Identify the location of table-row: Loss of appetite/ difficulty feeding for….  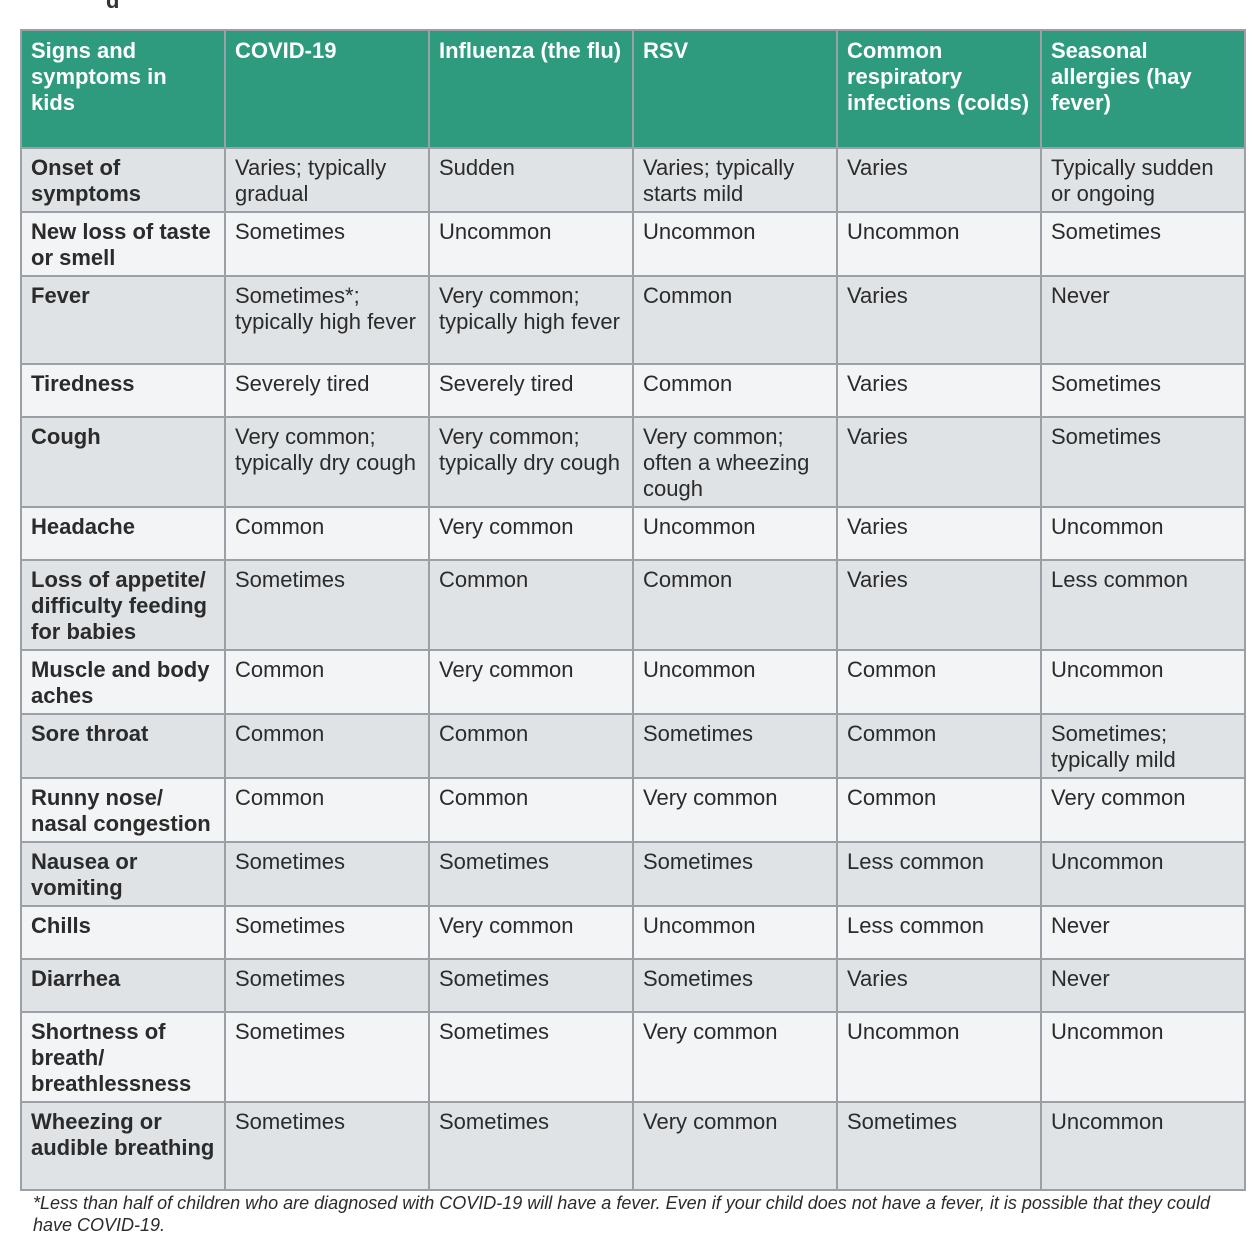
(633, 605).